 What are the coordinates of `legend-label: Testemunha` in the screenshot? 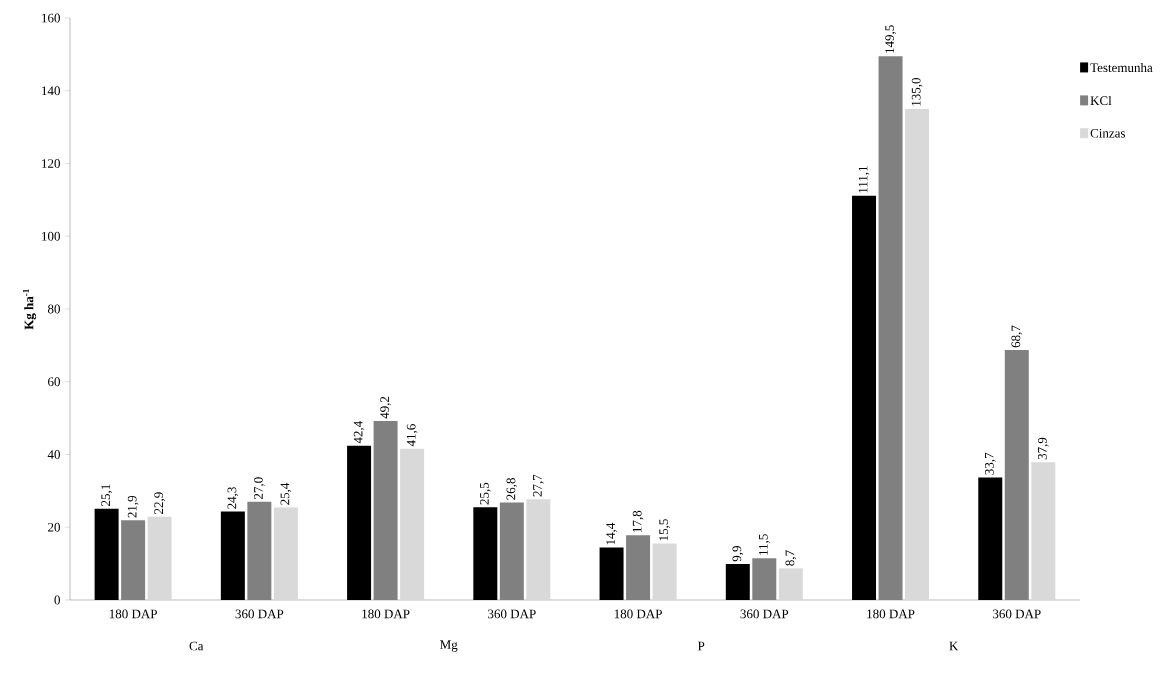 It's located at (1121, 67).